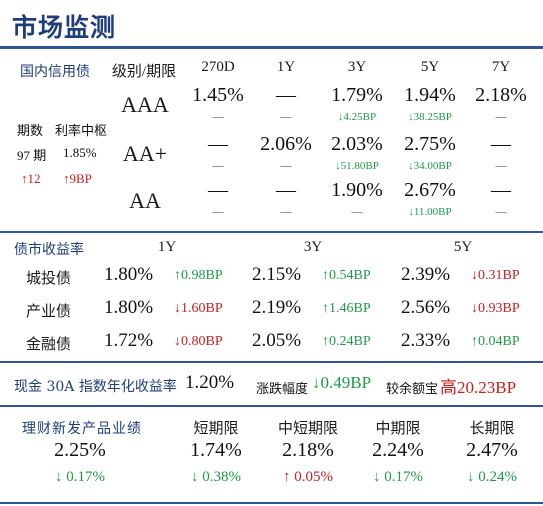  I want to click on credit-value: 1.79%, so click(357, 95).